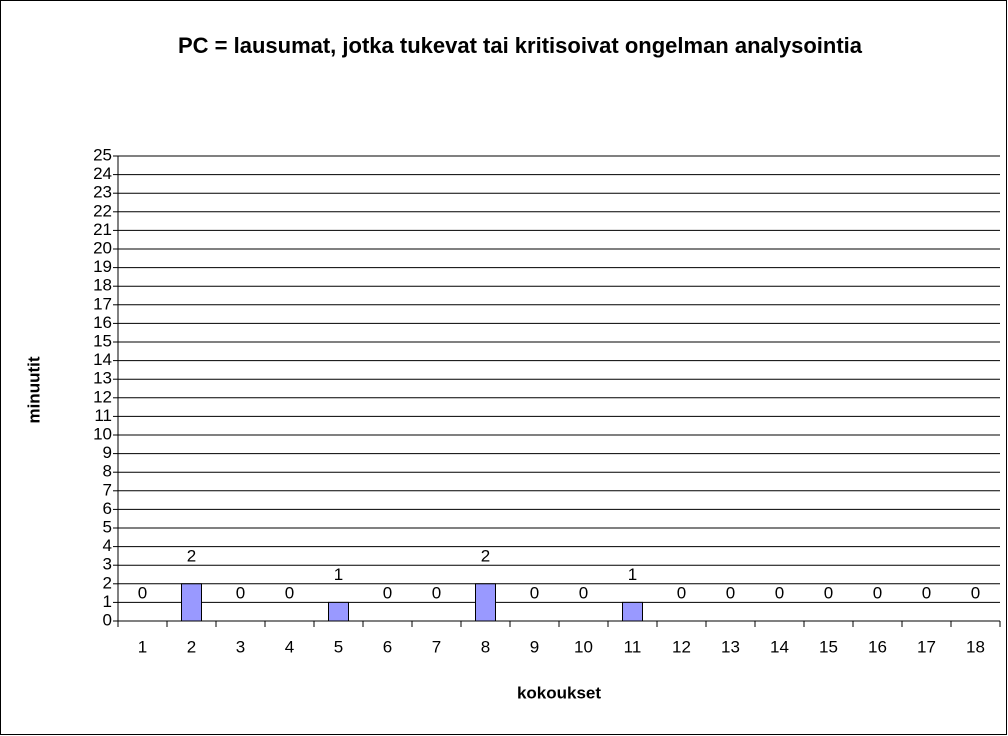  Describe the element at coordinates (485, 646) in the screenshot. I see `x-tick-label: 8` at that location.